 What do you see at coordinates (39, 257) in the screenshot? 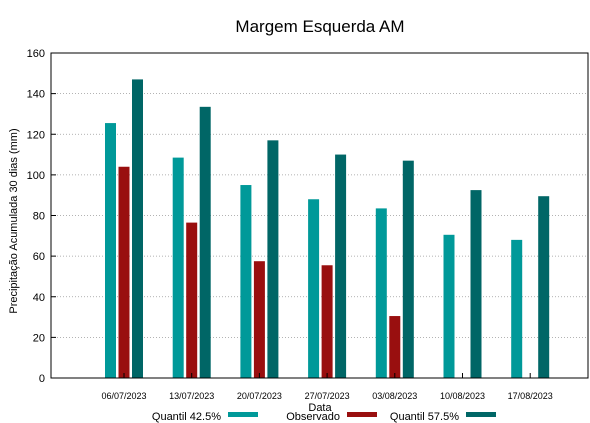
I see `y-tick-label: 60` at bounding box center [39, 257].